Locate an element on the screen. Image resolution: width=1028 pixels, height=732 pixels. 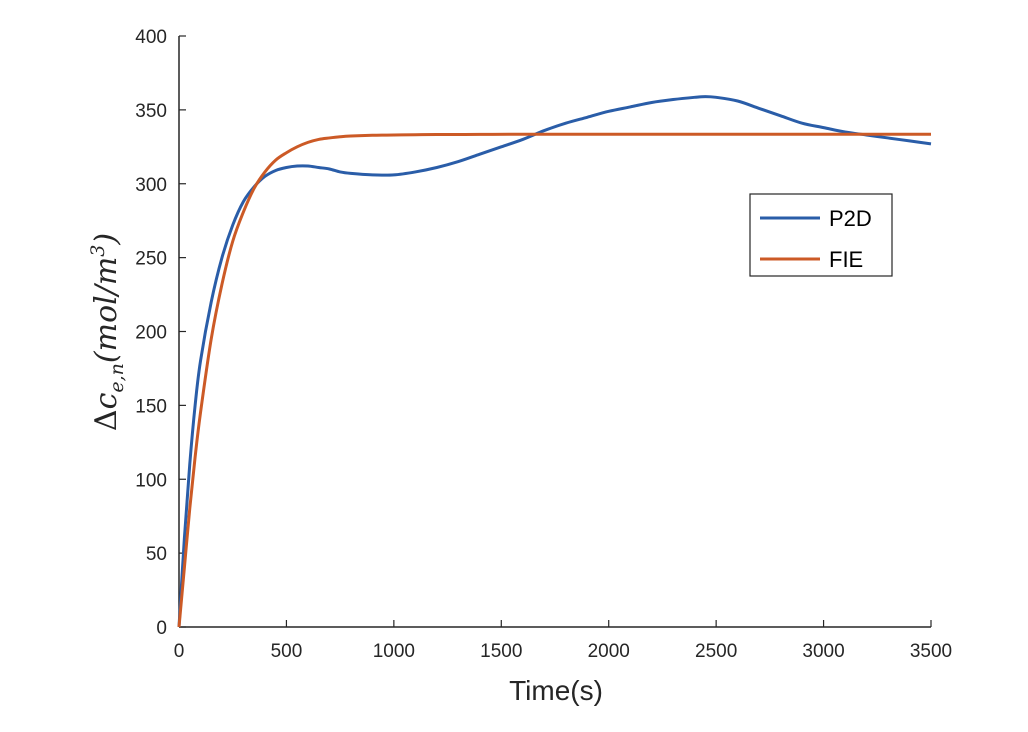
x-tick-label: 2500 is located at coordinates (716, 651).